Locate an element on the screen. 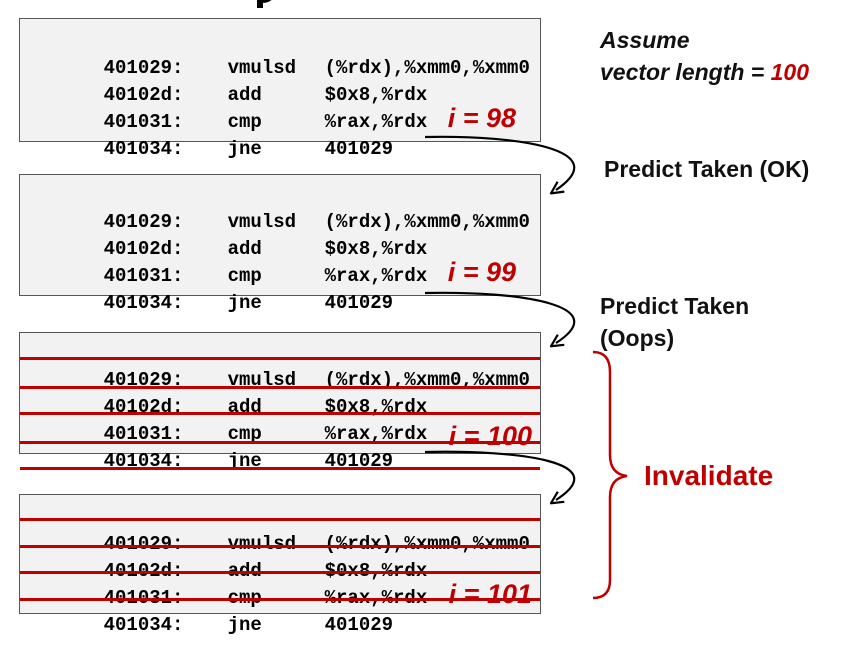 The width and height of the screenshot is (850, 664). assume-label: Assume is located at coordinates (645, 40).